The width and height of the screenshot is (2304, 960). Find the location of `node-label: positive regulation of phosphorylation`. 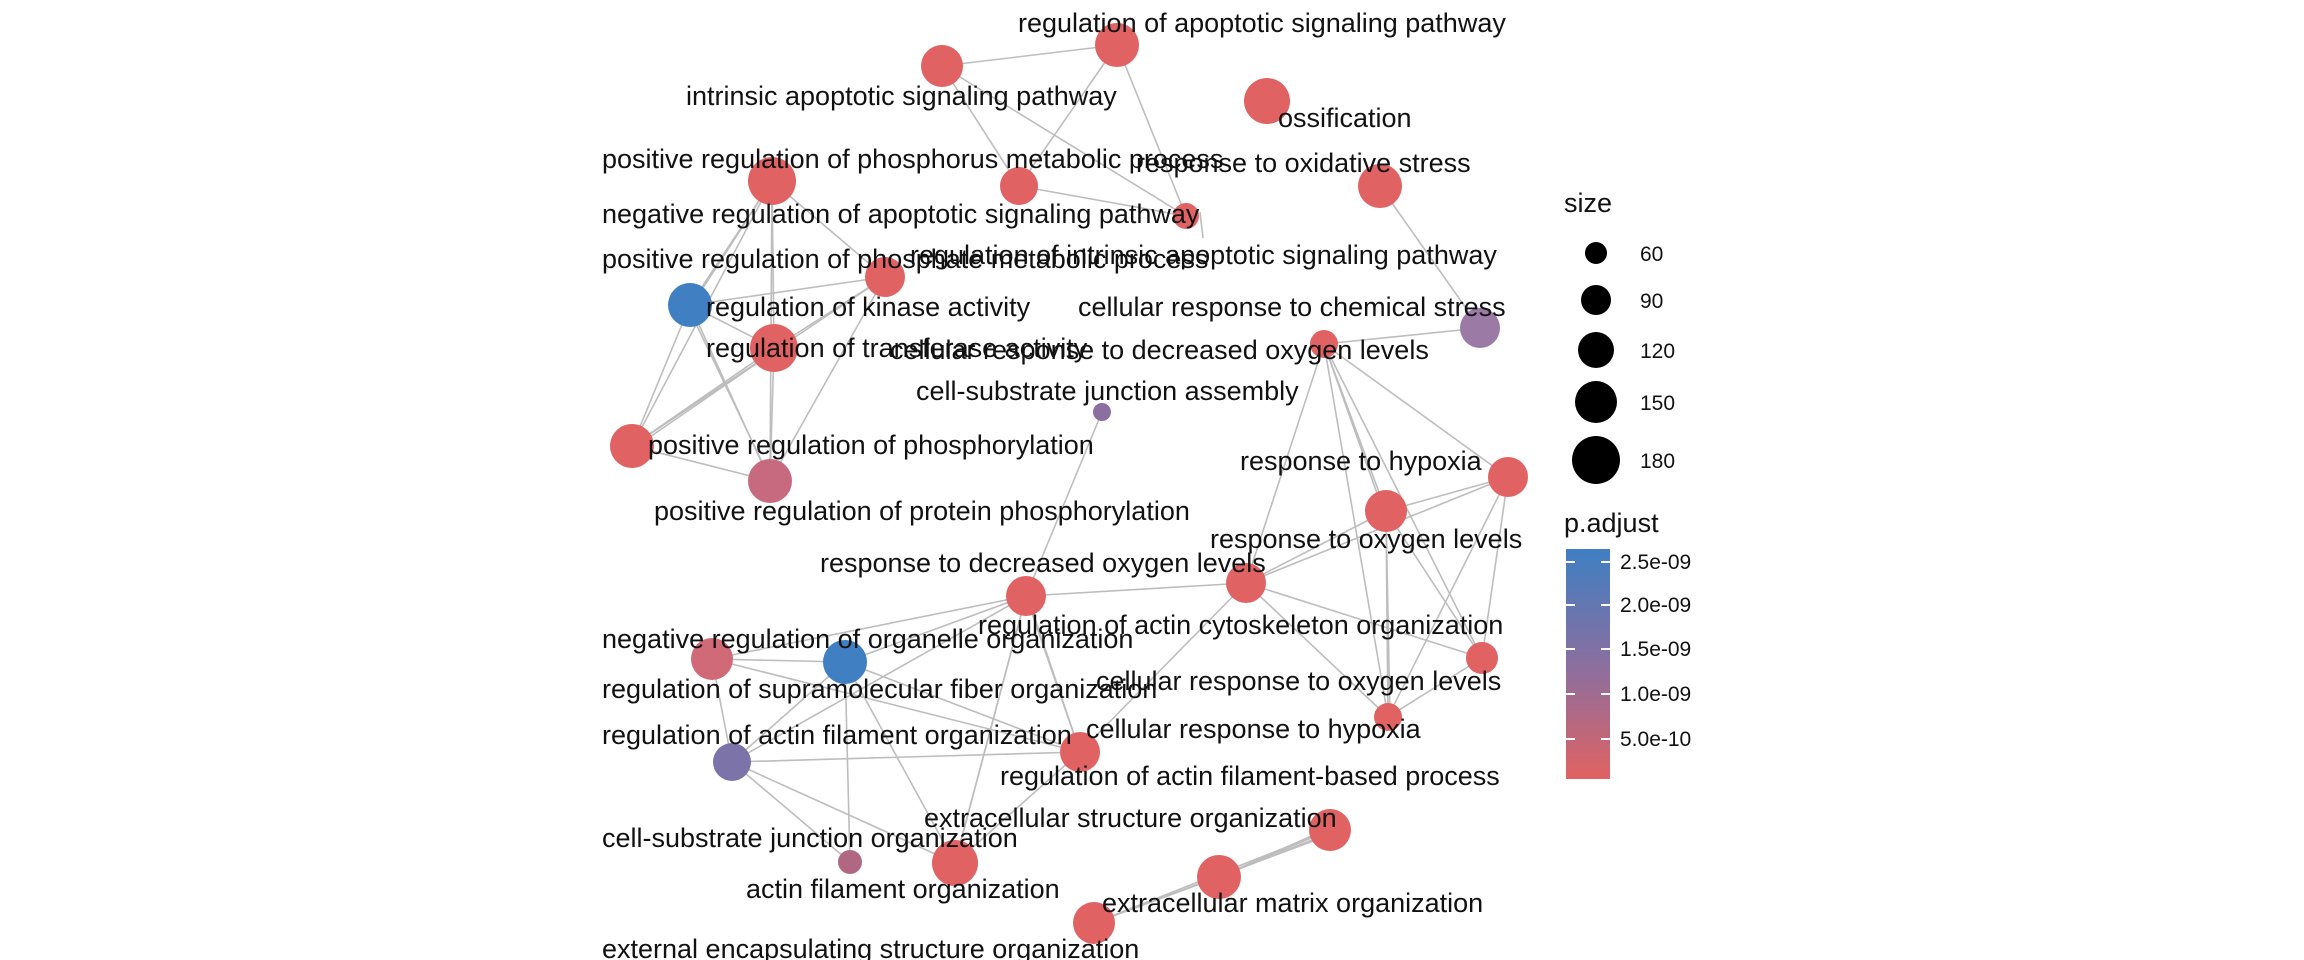

node-label: positive regulation of phosphorylation is located at coordinates (871, 445).